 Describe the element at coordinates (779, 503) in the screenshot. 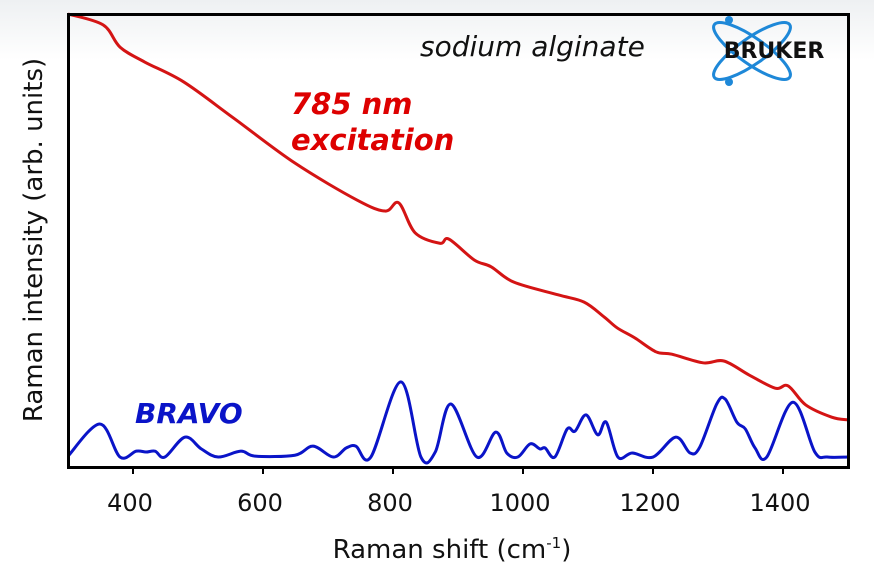

I see `x-tick-label: 1400` at that location.